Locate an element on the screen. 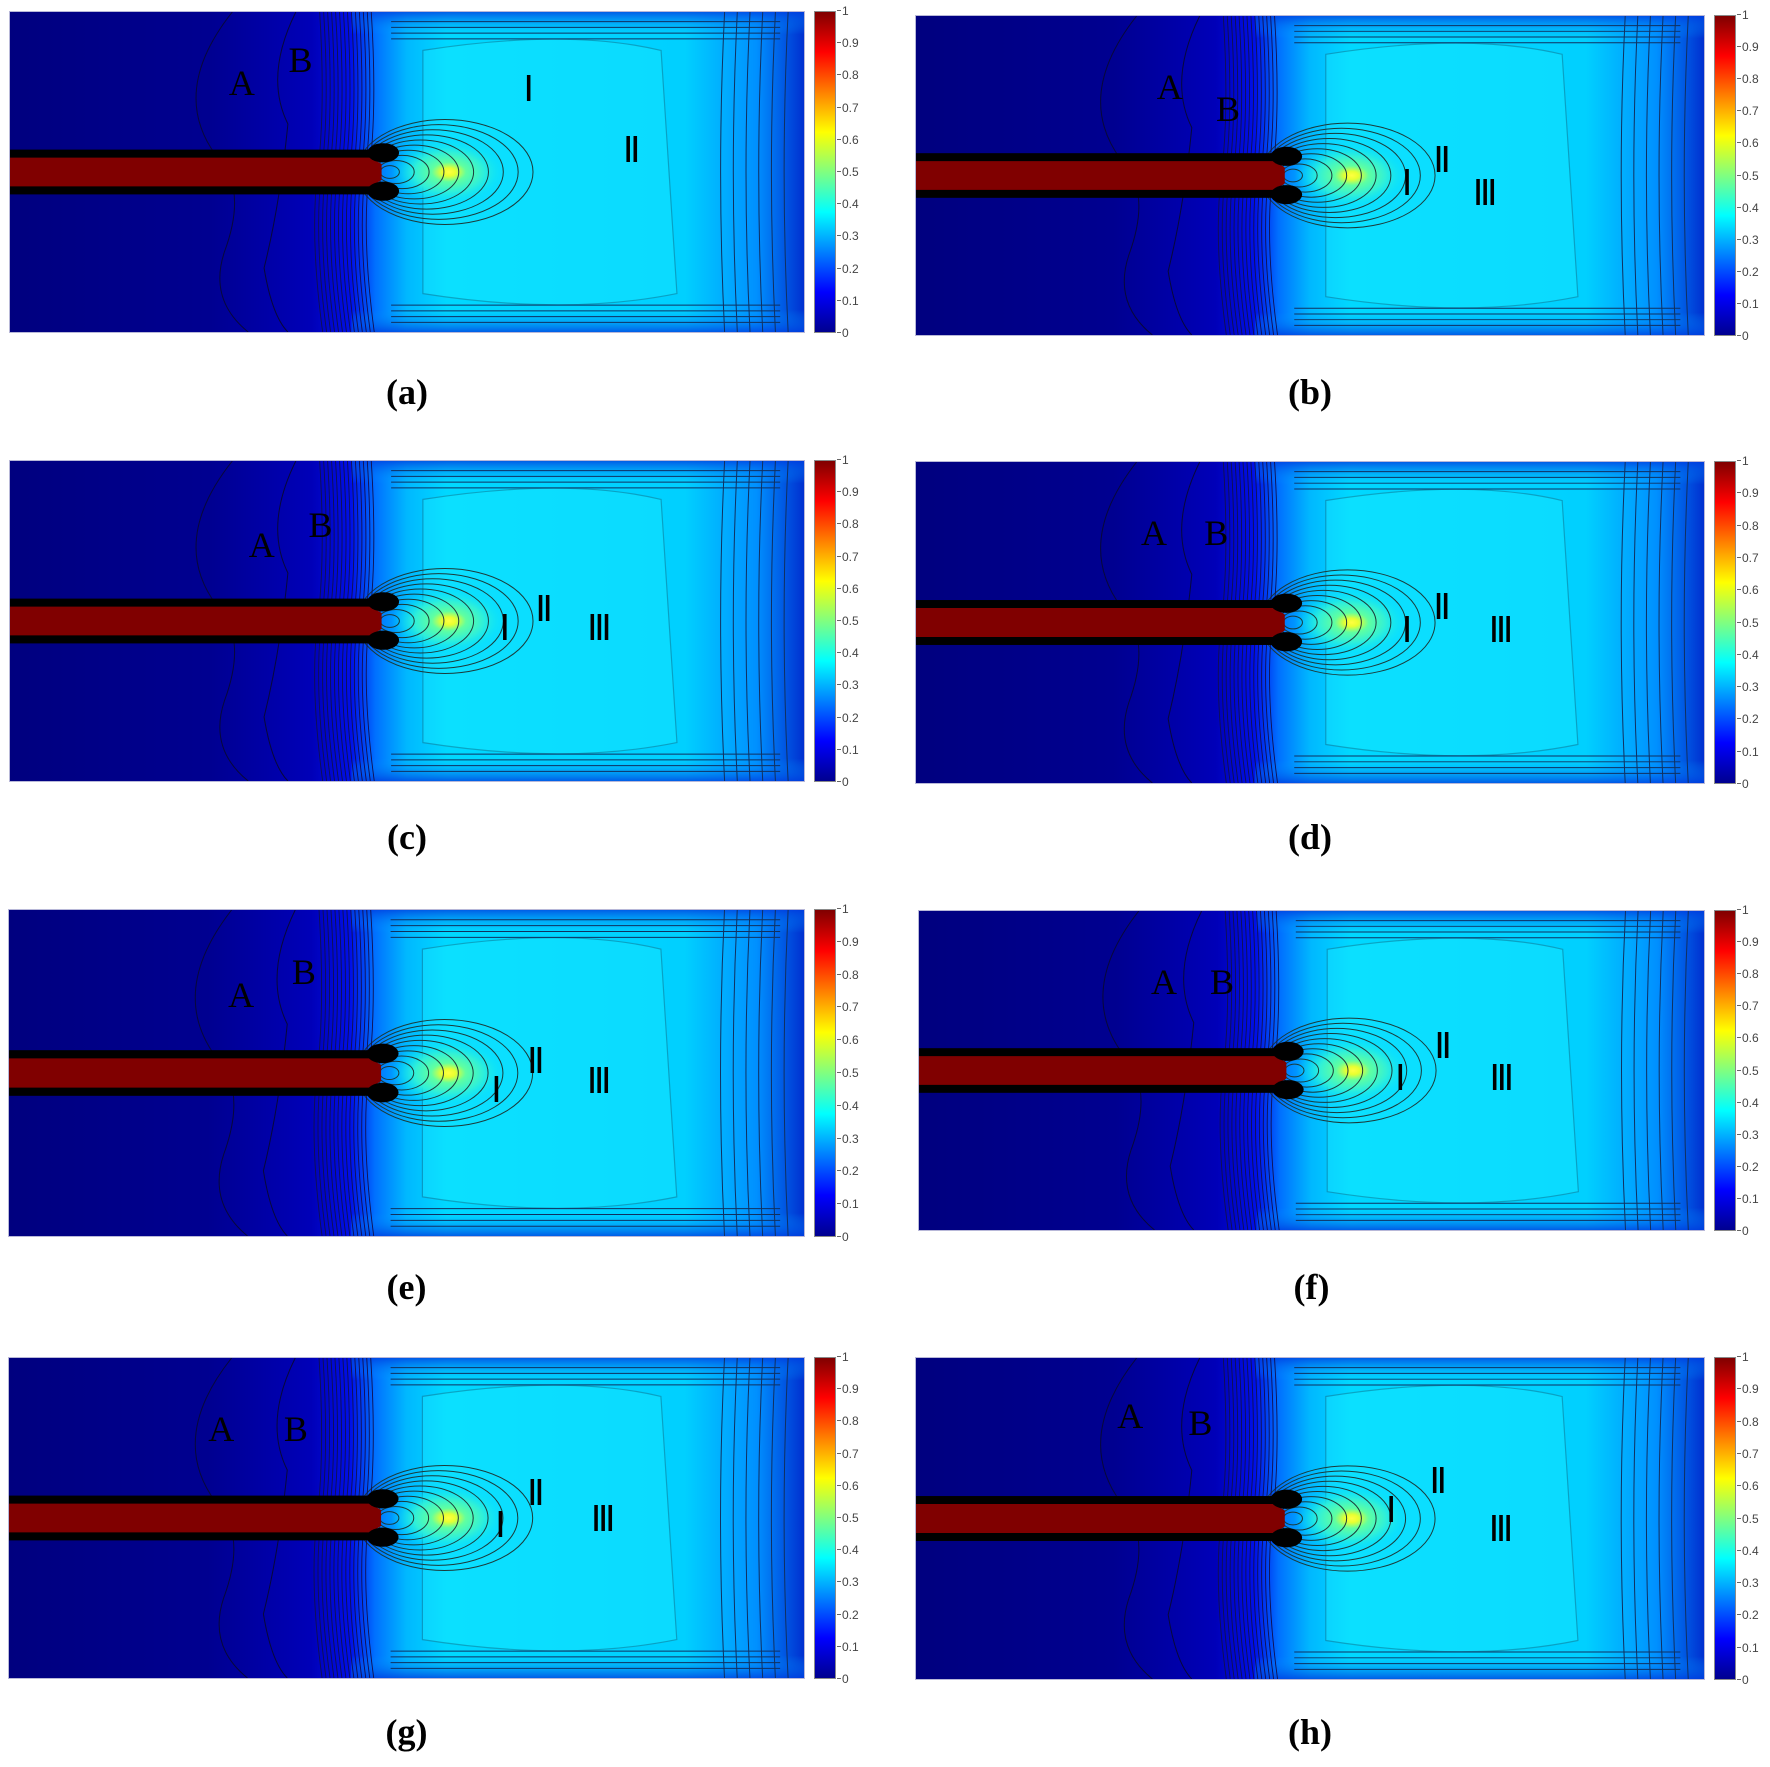  subplot-caption: (h) is located at coordinates (1310, 1732).